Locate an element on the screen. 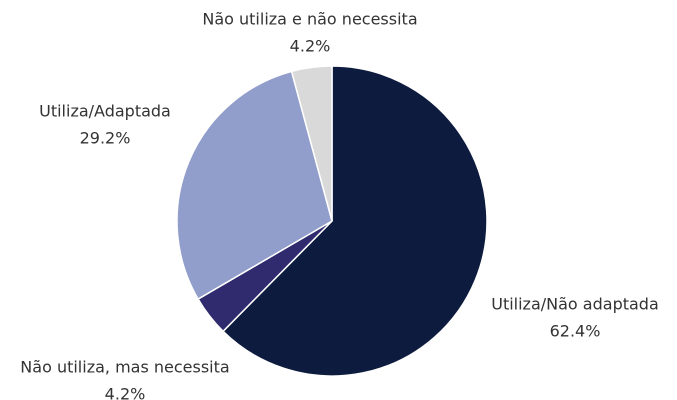 Image resolution: width=677 pixels, height=400 pixels. slice-label: Utiliza/Não adaptada is located at coordinates (575, 304).